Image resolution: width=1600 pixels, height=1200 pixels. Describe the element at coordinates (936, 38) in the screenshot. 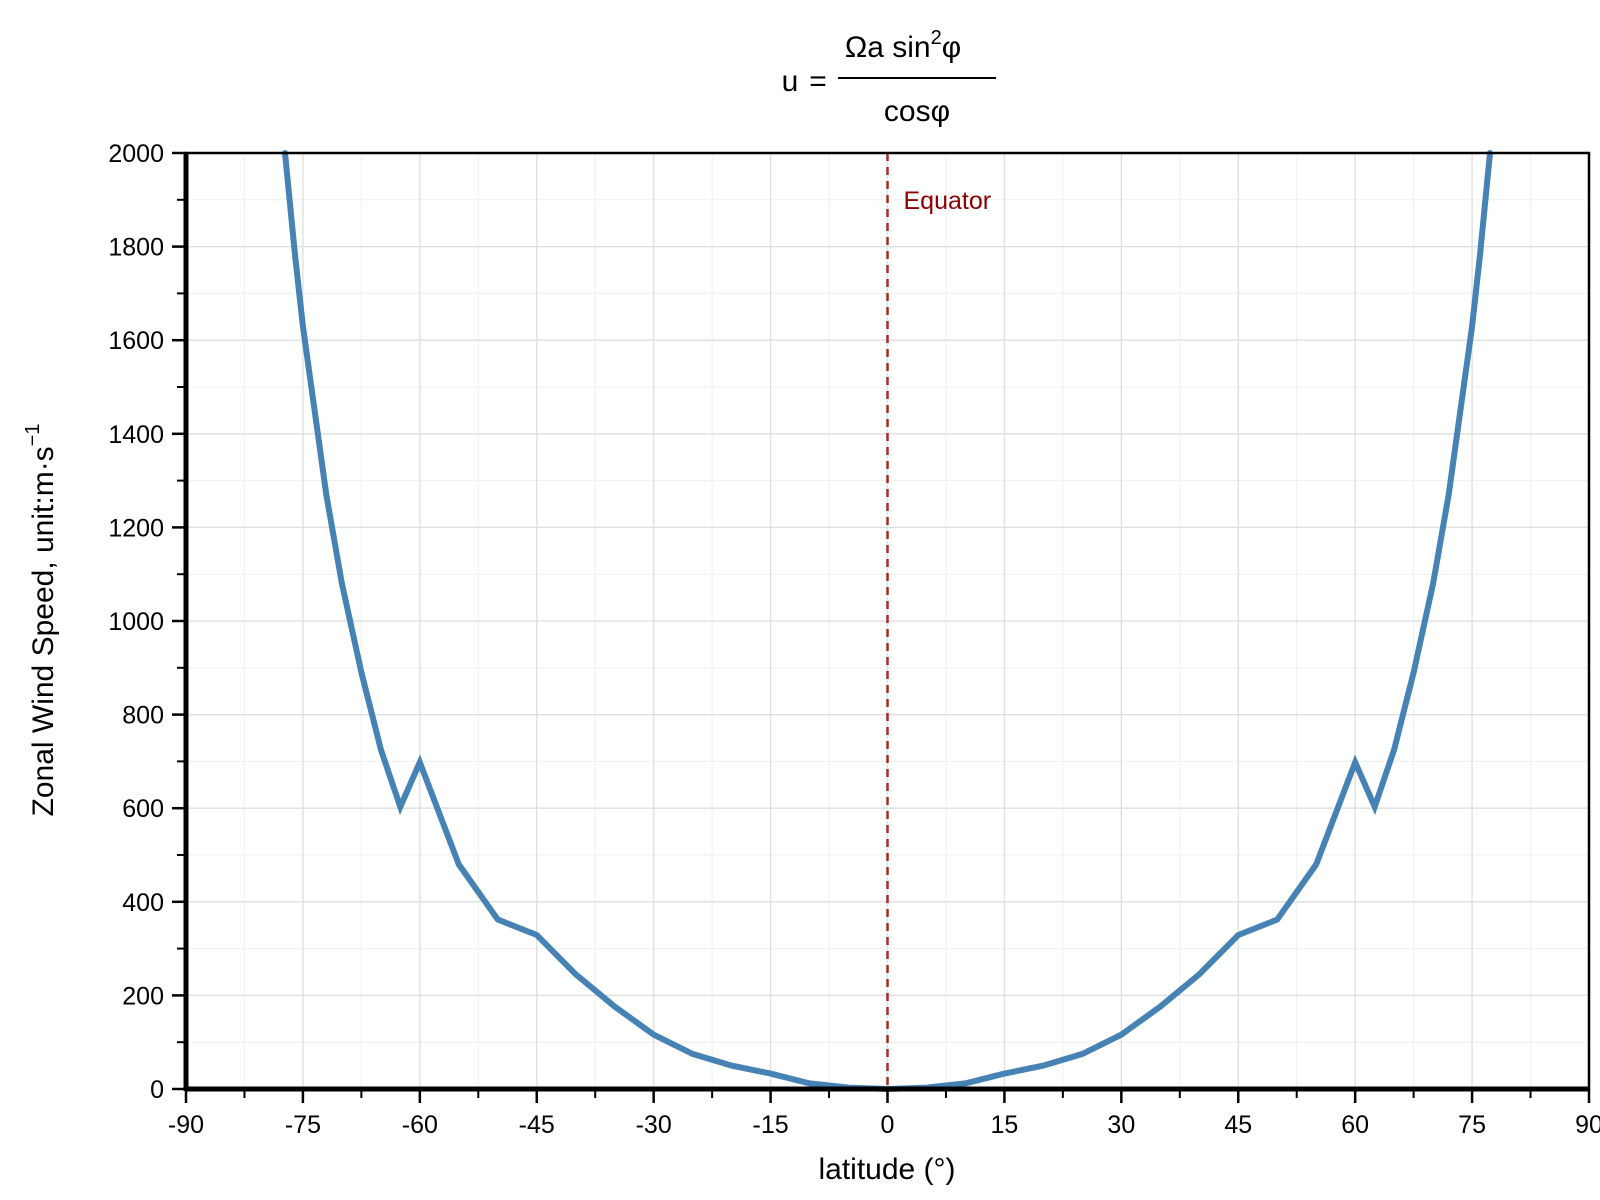

I see `title-numerator-power: 2` at that location.